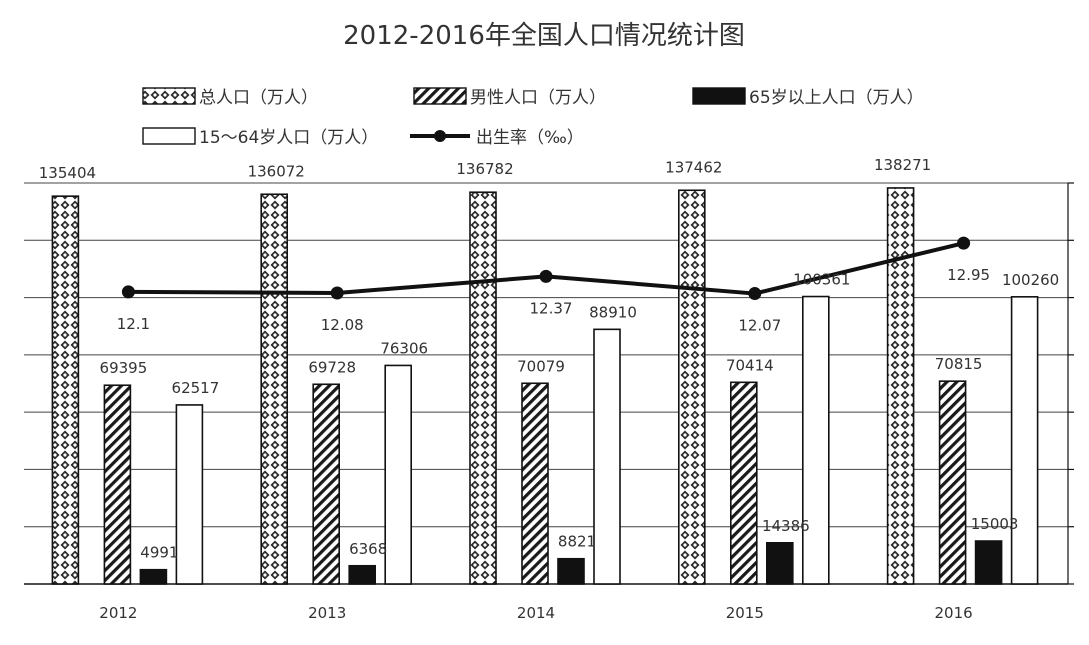 Image resolution: width=1089 pixels, height=645 pixels. I want to click on bar-value-label: 88910, so click(613, 312).